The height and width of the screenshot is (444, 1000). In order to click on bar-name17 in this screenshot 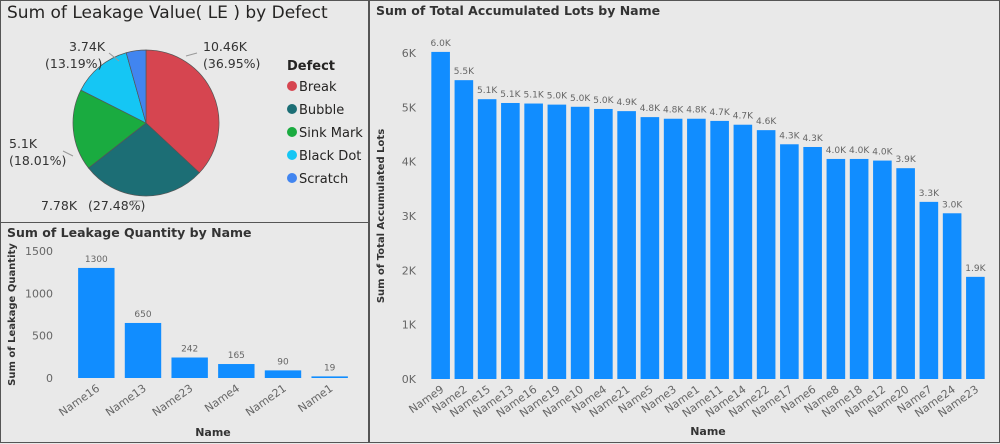, I will do `click(789, 261)`.